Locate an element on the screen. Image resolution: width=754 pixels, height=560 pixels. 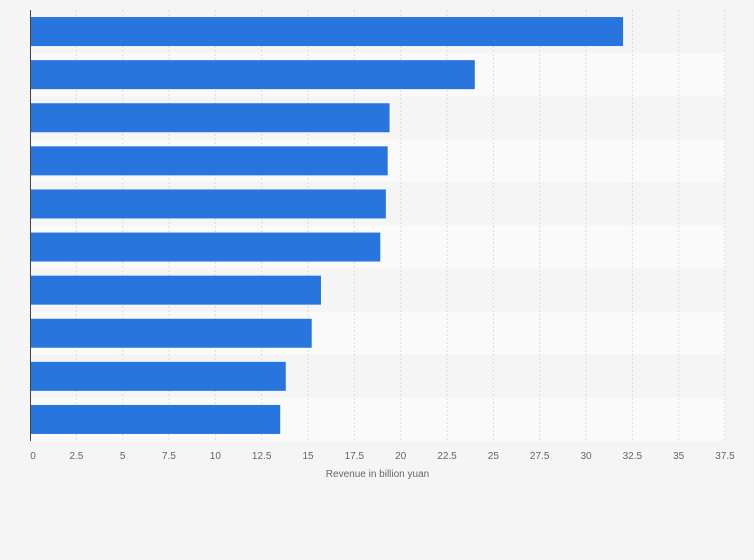
x-tick-label: 27.5 is located at coordinates (540, 456).